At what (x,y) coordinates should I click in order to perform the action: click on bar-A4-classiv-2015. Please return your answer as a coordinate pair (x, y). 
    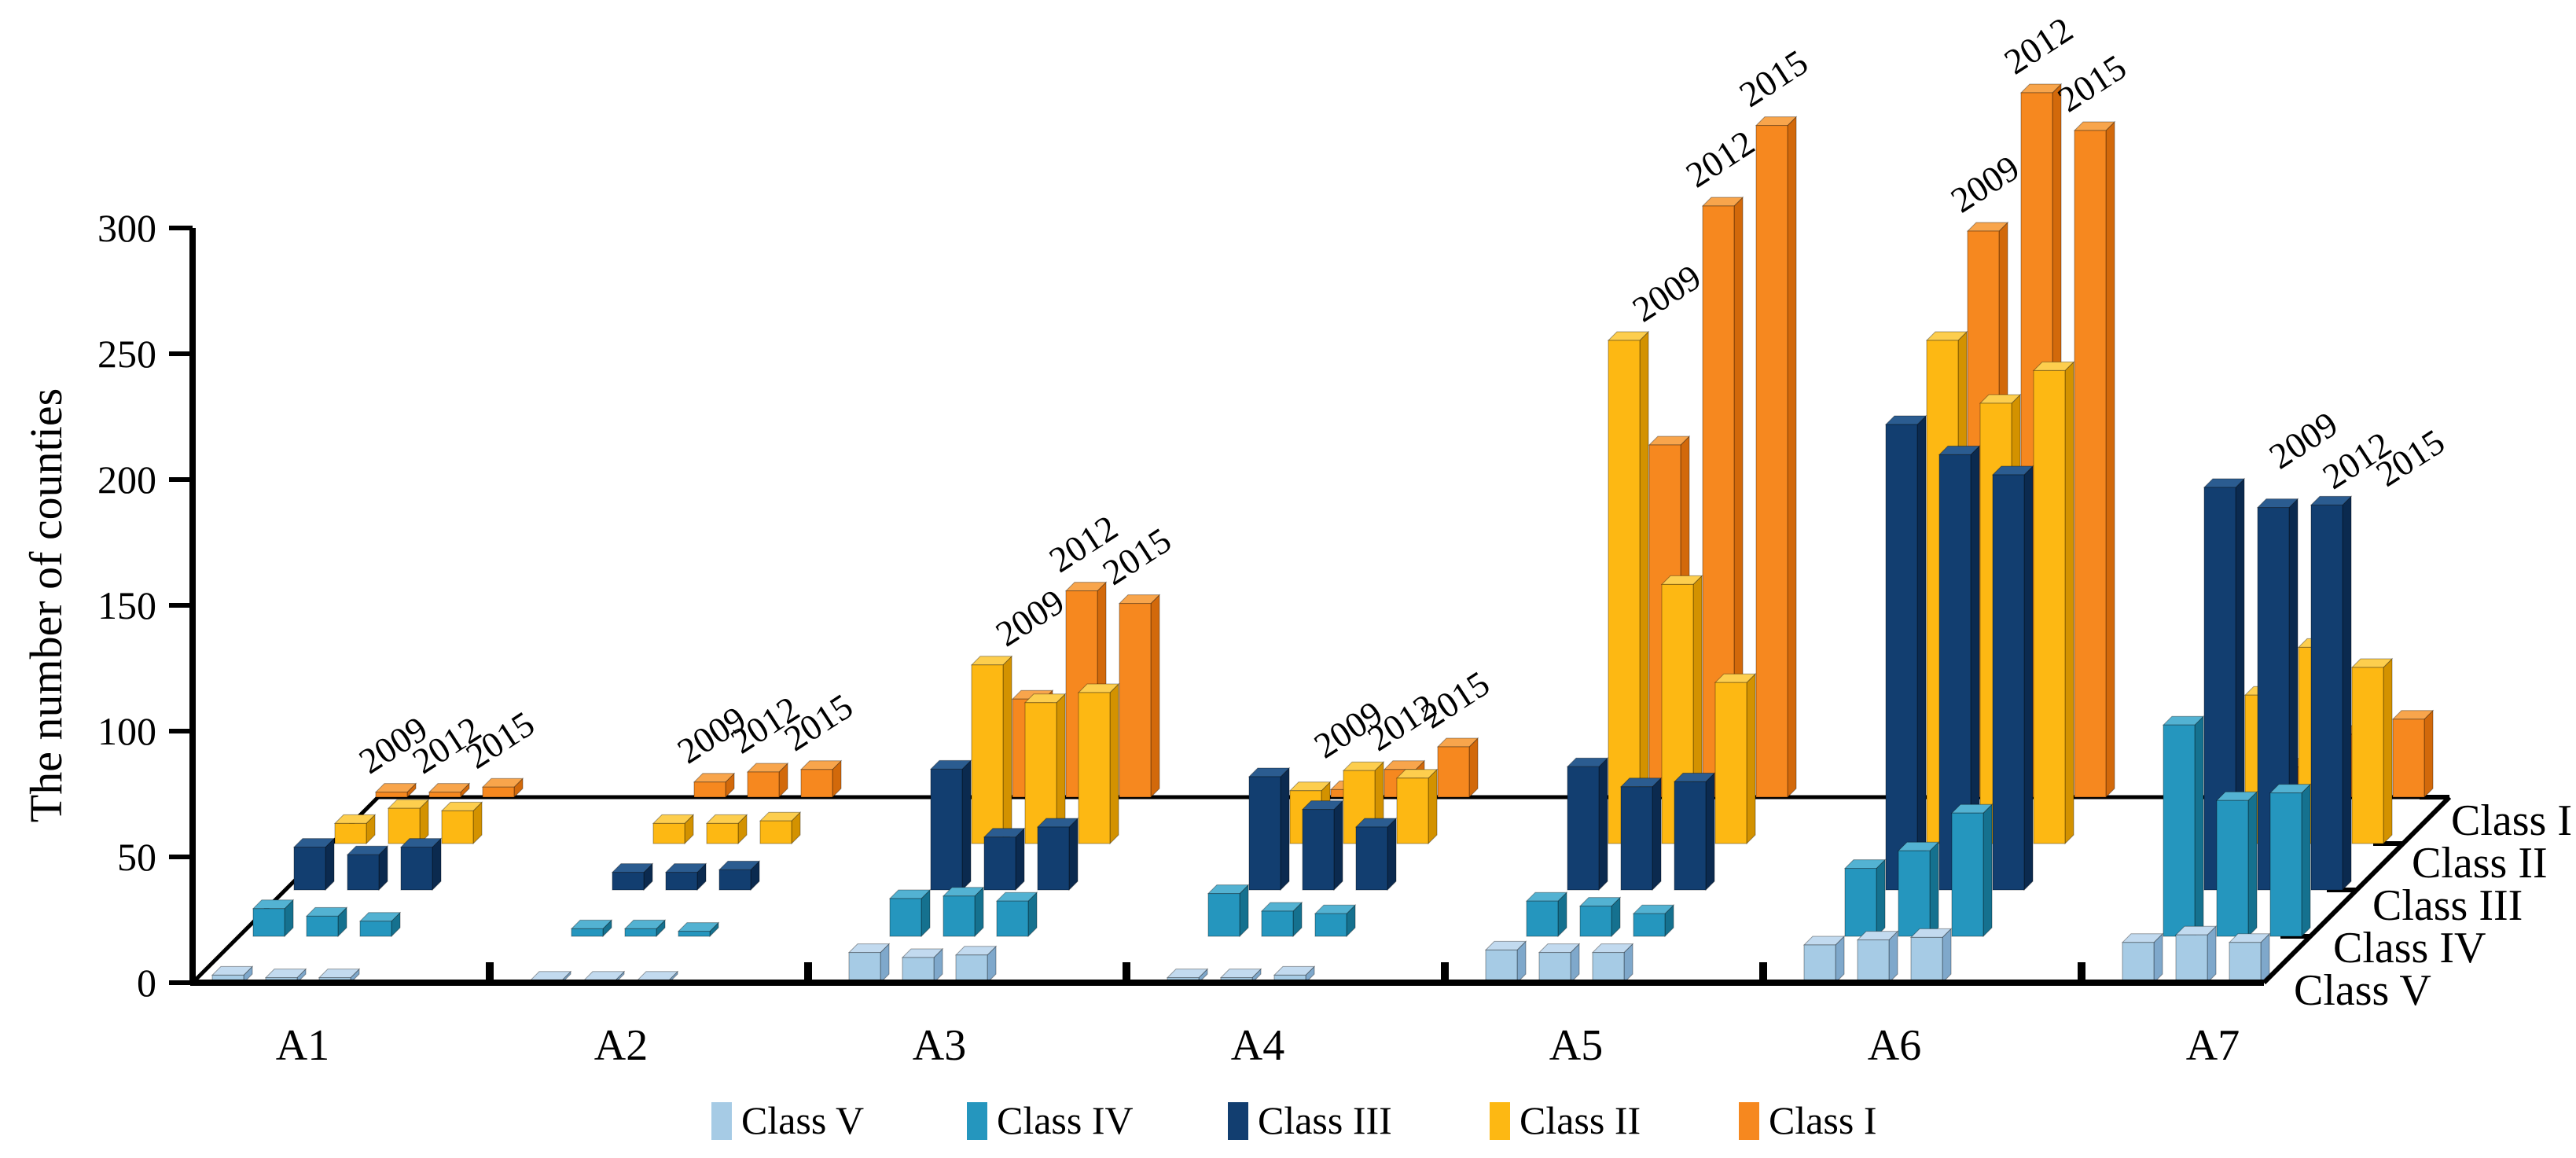
    Looking at the image, I should click on (1335, 921).